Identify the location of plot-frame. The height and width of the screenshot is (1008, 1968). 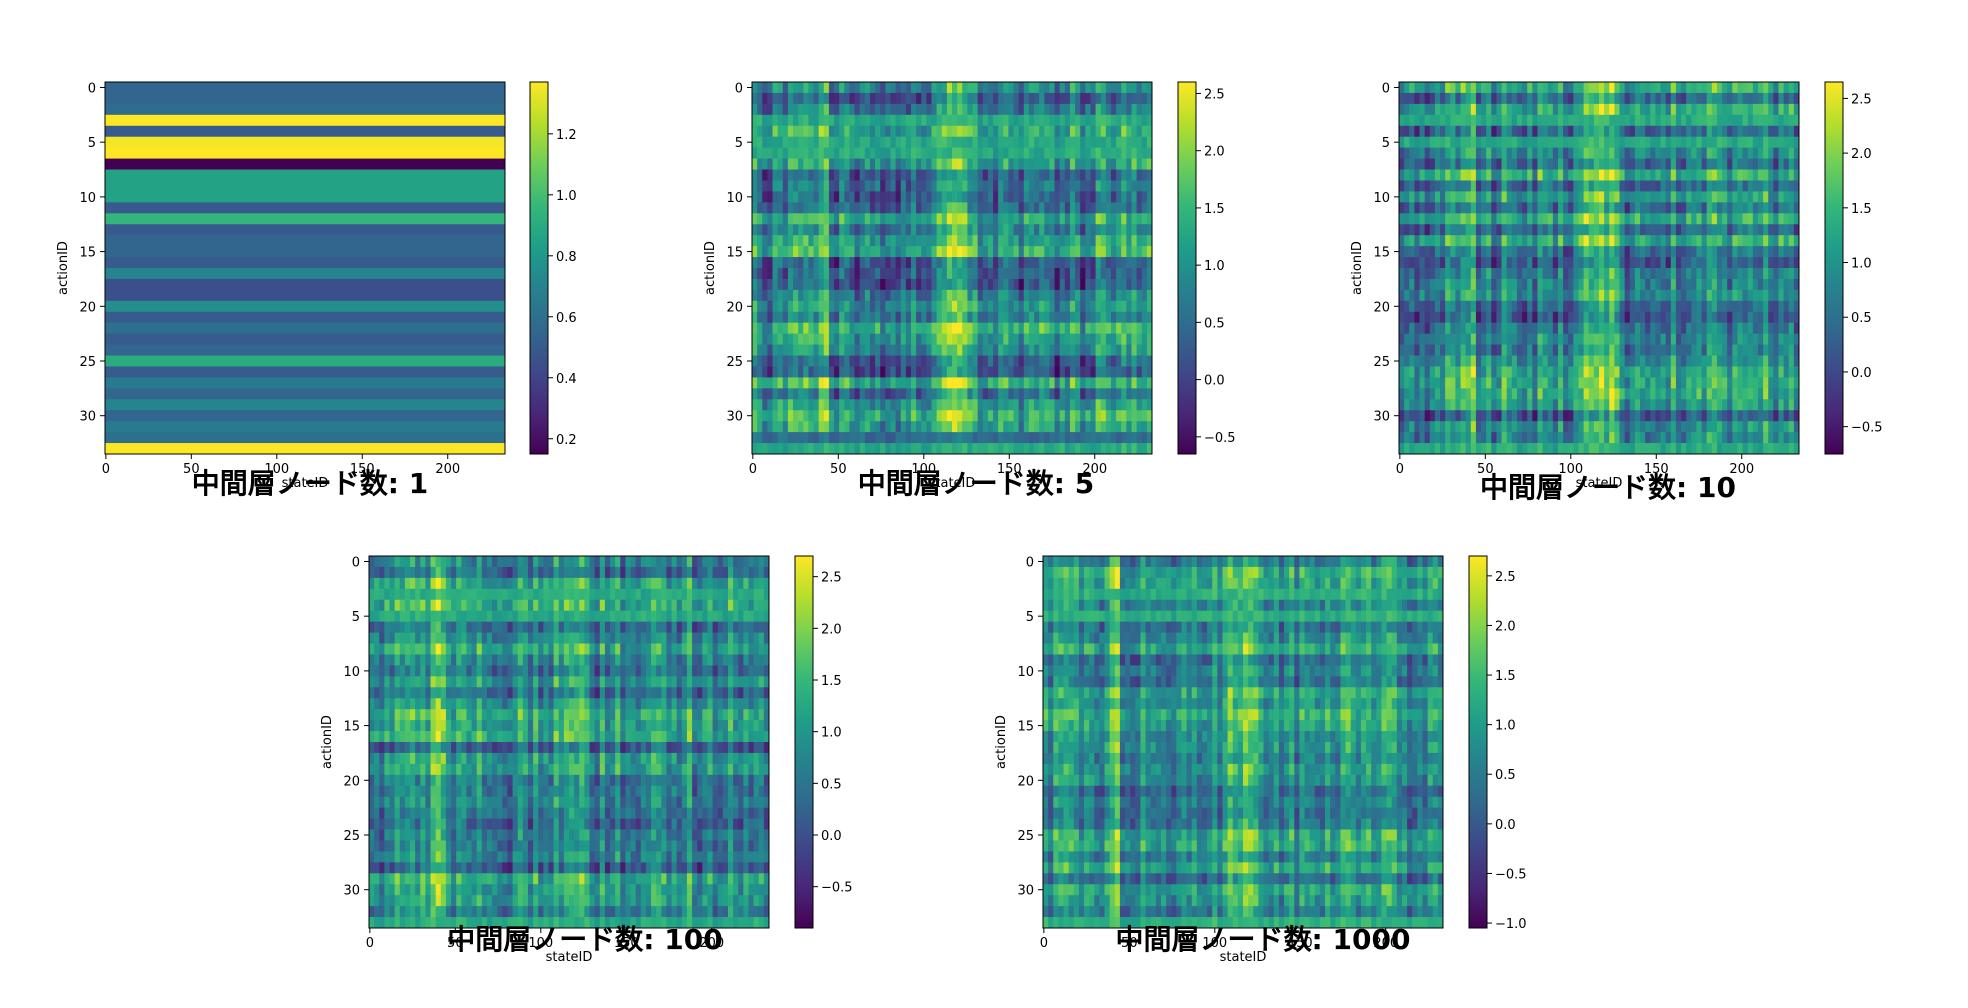
(952, 268).